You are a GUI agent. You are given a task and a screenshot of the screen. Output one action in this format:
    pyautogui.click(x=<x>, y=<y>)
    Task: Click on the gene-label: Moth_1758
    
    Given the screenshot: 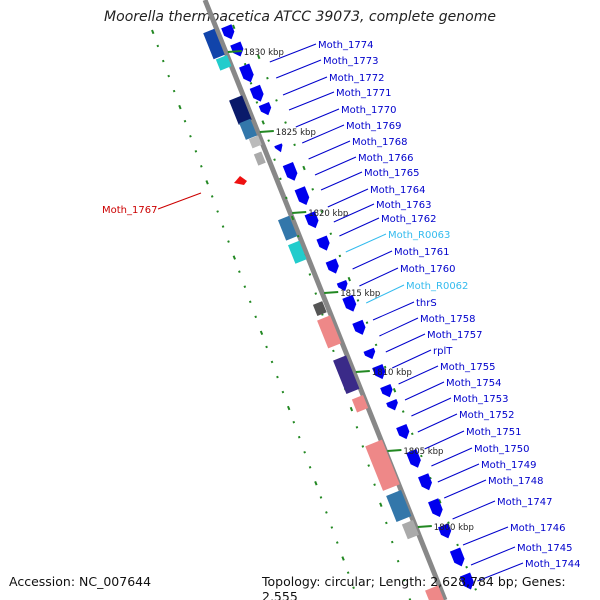 What is the action you would take?
    pyautogui.click(x=447, y=319)
    